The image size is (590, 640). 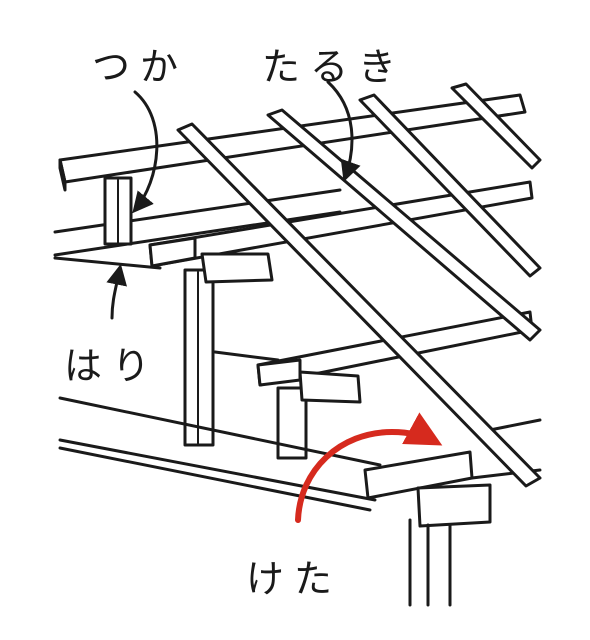 I want to click on beam-block-joint, so click(x=255, y=320).